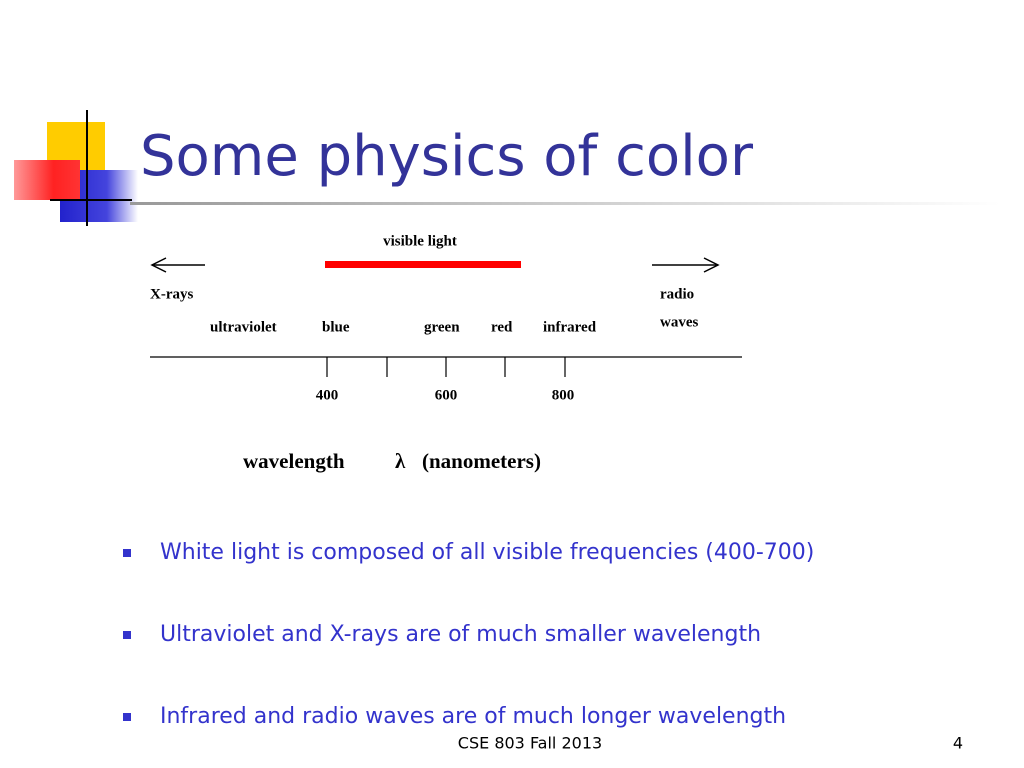 The width and height of the screenshot is (1024, 768). What do you see at coordinates (677, 294) in the screenshot?
I see `right-label: radio` at bounding box center [677, 294].